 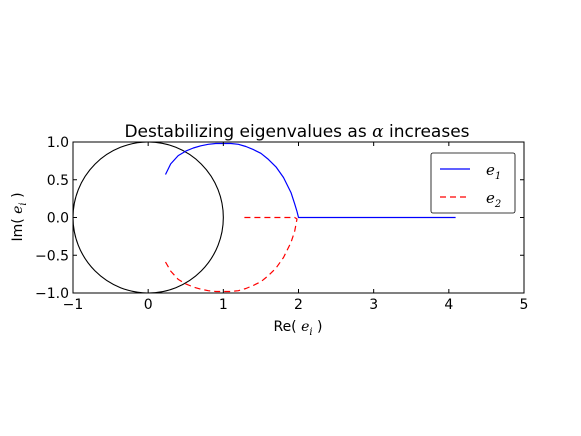 What do you see at coordinates (298, 305) in the screenshot?
I see `x-tick-label: 2` at bounding box center [298, 305].